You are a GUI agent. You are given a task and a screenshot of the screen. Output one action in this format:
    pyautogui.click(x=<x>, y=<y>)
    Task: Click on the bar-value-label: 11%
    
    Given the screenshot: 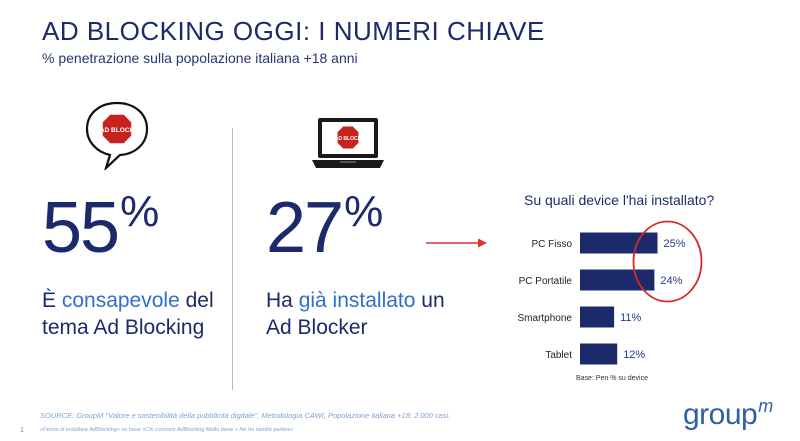 What is the action you would take?
    pyautogui.click(x=630, y=318)
    